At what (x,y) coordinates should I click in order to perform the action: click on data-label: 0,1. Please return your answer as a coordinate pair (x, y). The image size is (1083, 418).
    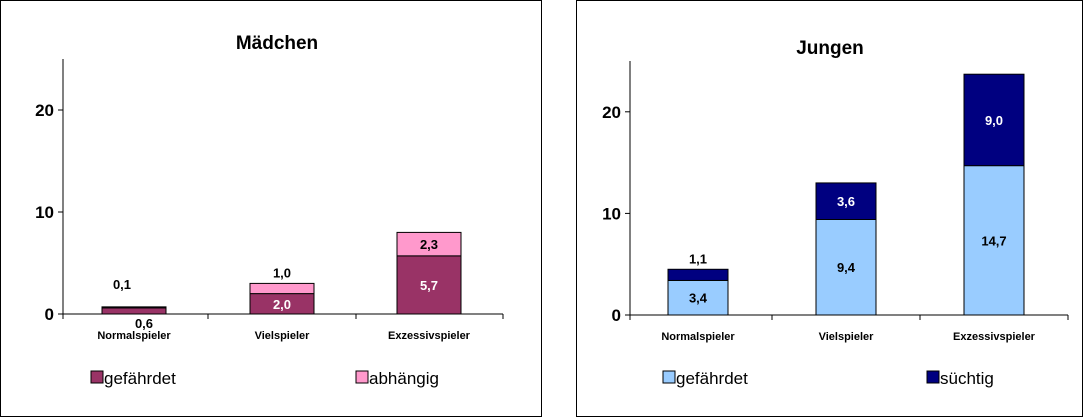
    Looking at the image, I should click on (122, 284).